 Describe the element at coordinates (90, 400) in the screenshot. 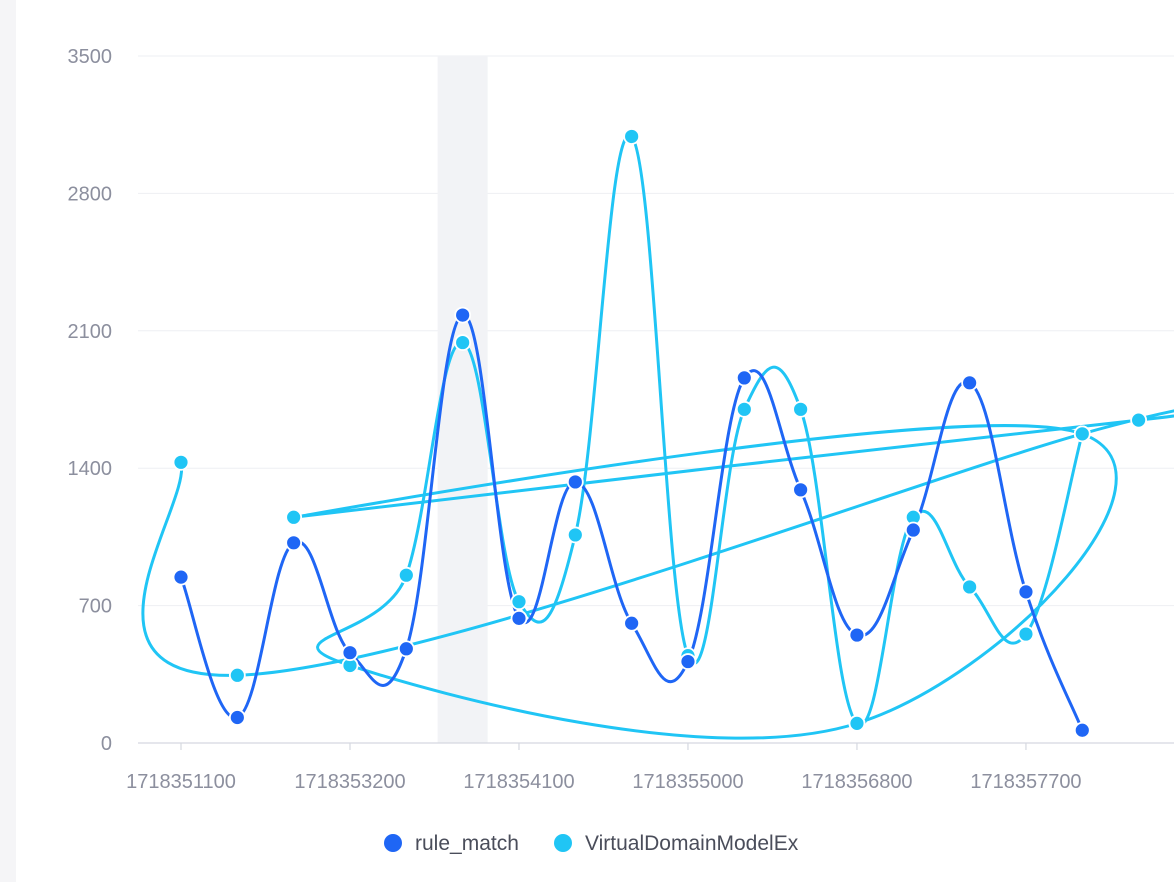

I see `y-axis-ticks: 0 700 1400 2100 2800 3500` at that location.